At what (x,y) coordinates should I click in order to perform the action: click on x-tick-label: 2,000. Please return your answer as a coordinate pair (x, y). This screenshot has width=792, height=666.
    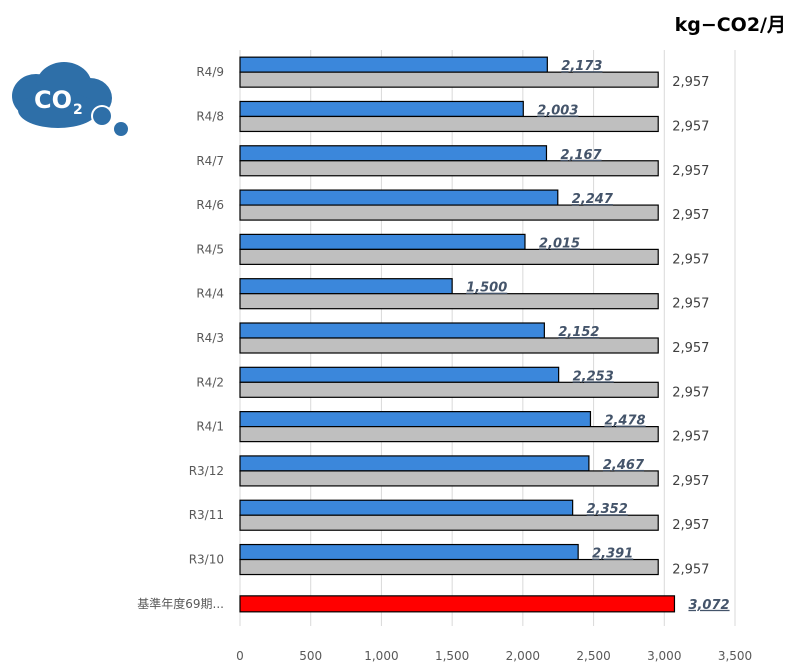
    Looking at the image, I should click on (523, 656).